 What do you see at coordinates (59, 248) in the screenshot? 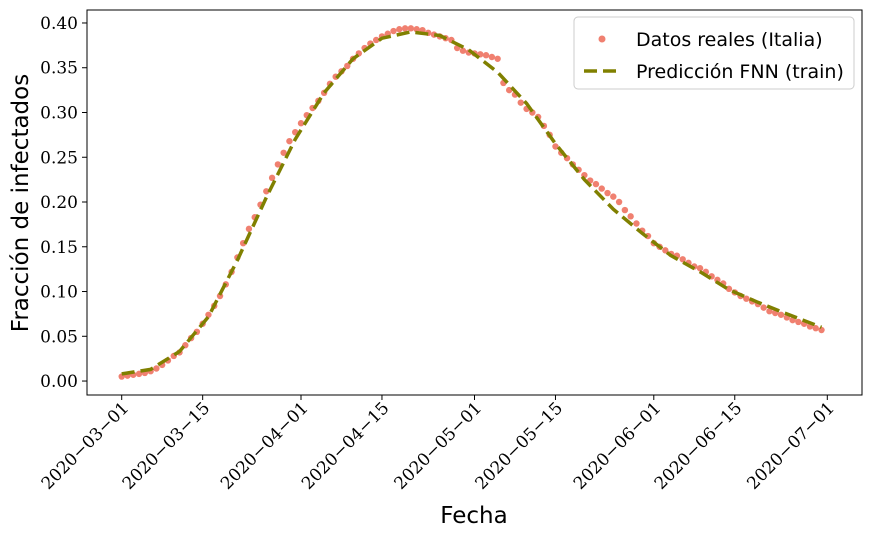
I see `y-tick-label: 0.15` at bounding box center [59, 248].